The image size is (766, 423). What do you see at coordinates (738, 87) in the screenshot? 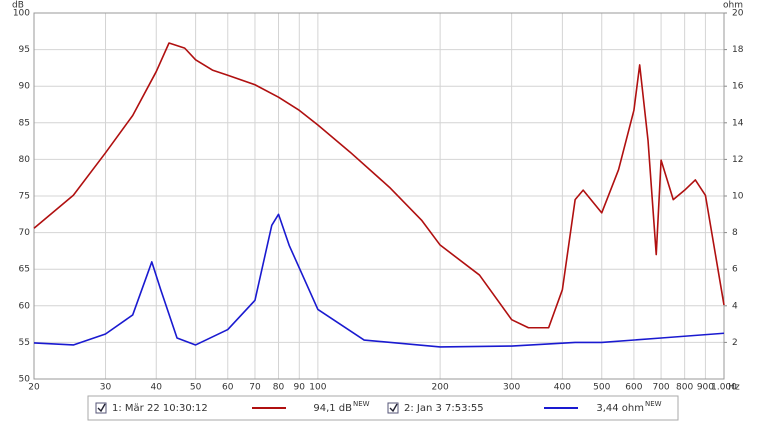
I see `y2-tick-label: 16` at bounding box center [738, 87].